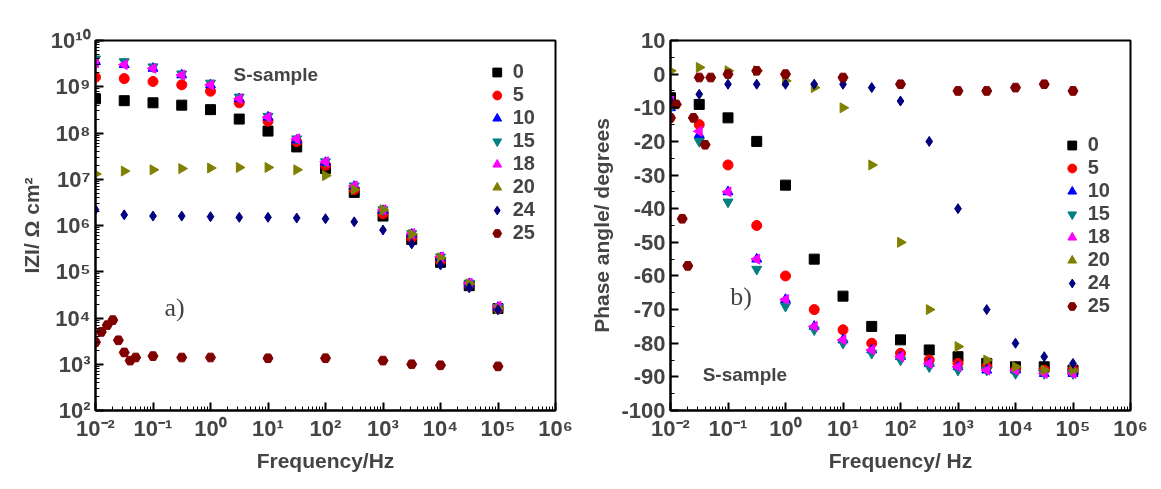 The image size is (1161, 489). What do you see at coordinates (900, 460) in the screenshot?
I see `x-axis-title: Frequency/ Hz` at bounding box center [900, 460].